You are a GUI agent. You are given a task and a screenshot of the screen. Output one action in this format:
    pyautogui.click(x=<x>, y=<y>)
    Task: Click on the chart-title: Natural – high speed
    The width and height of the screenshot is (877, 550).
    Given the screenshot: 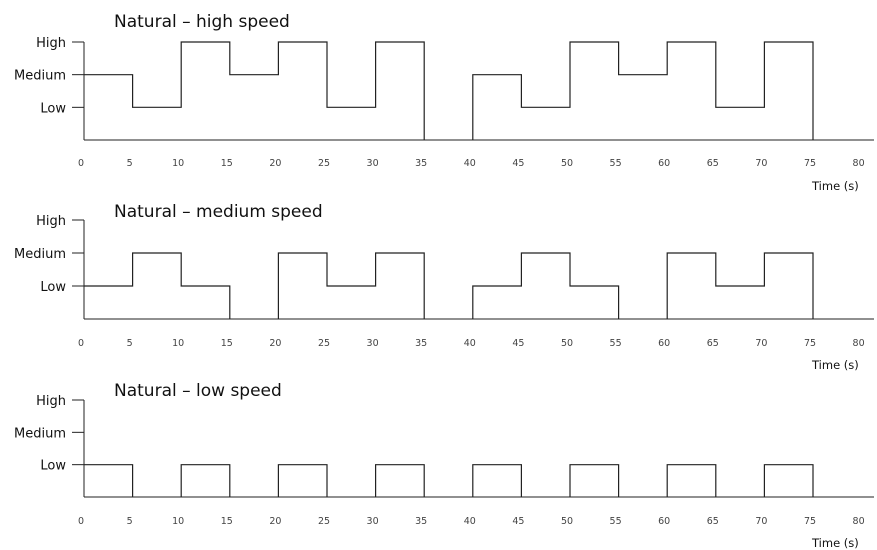 What is the action you would take?
    pyautogui.click(x=202, y=22)
    